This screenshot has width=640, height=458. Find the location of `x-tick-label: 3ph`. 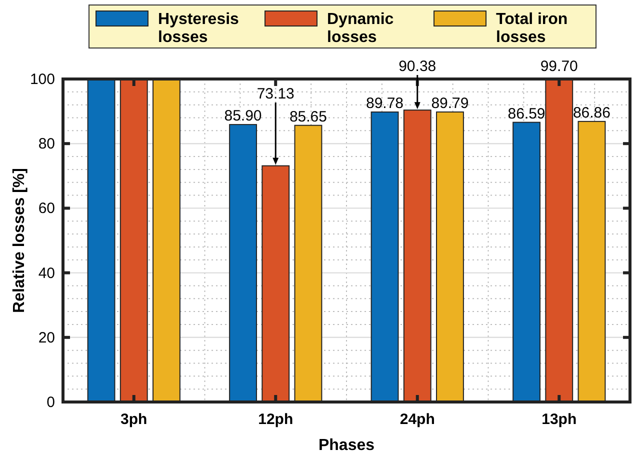

x-tick-label: 3ph is located at coordinates (134, 419).